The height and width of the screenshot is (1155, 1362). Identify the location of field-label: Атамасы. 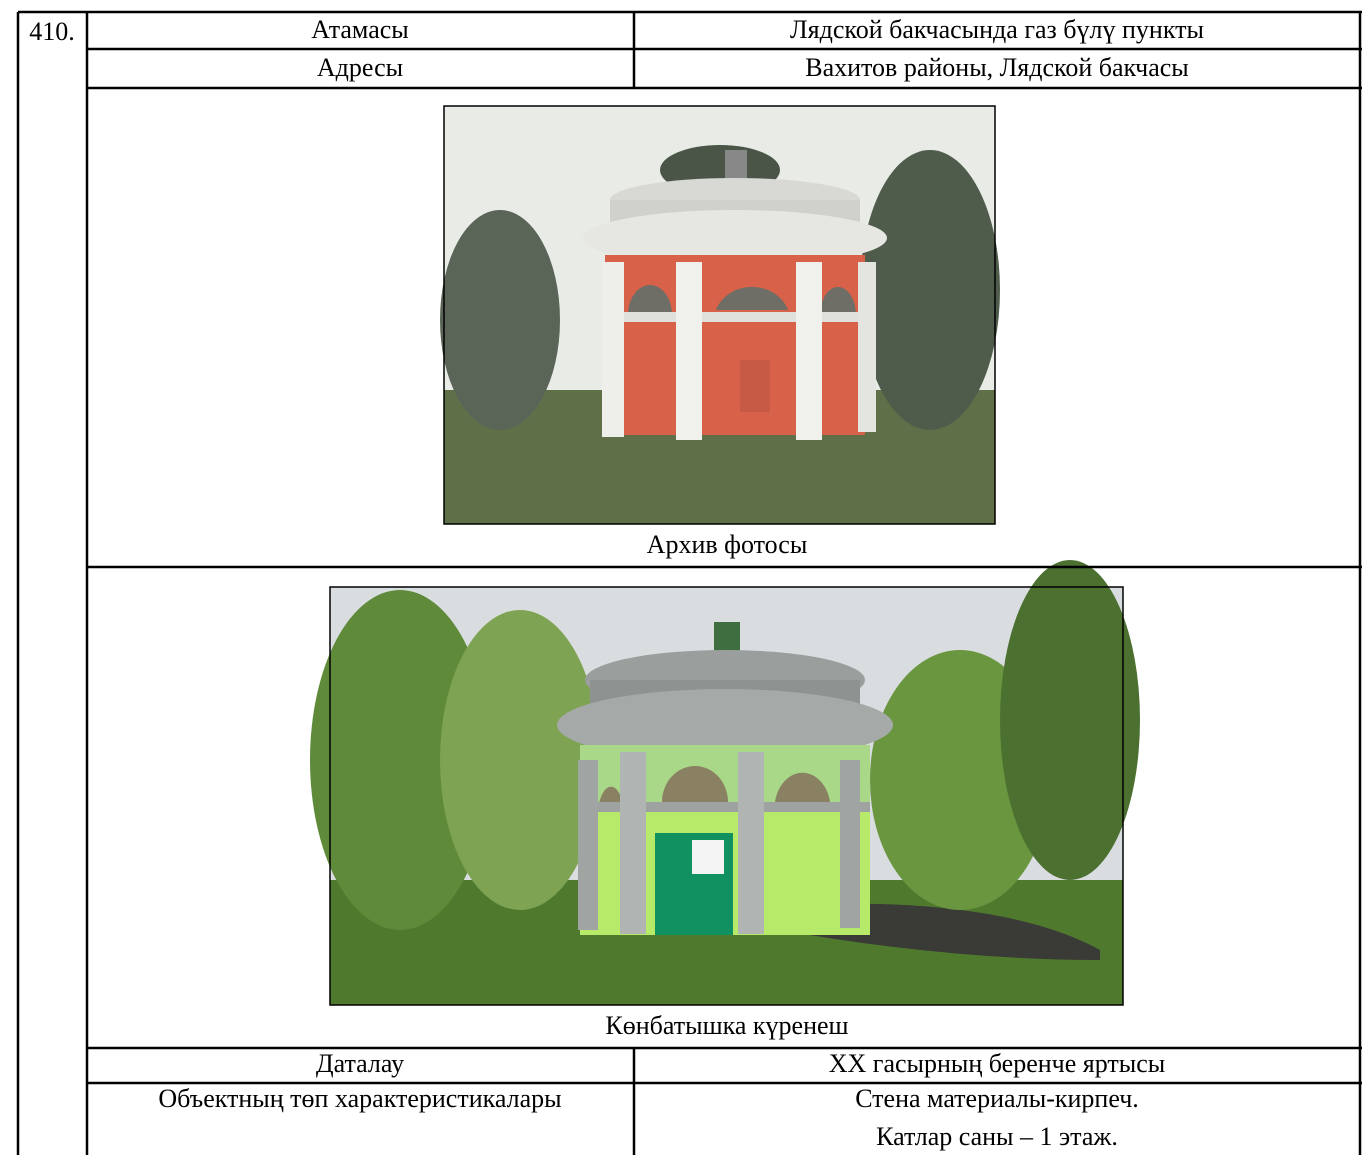
(360, 29).